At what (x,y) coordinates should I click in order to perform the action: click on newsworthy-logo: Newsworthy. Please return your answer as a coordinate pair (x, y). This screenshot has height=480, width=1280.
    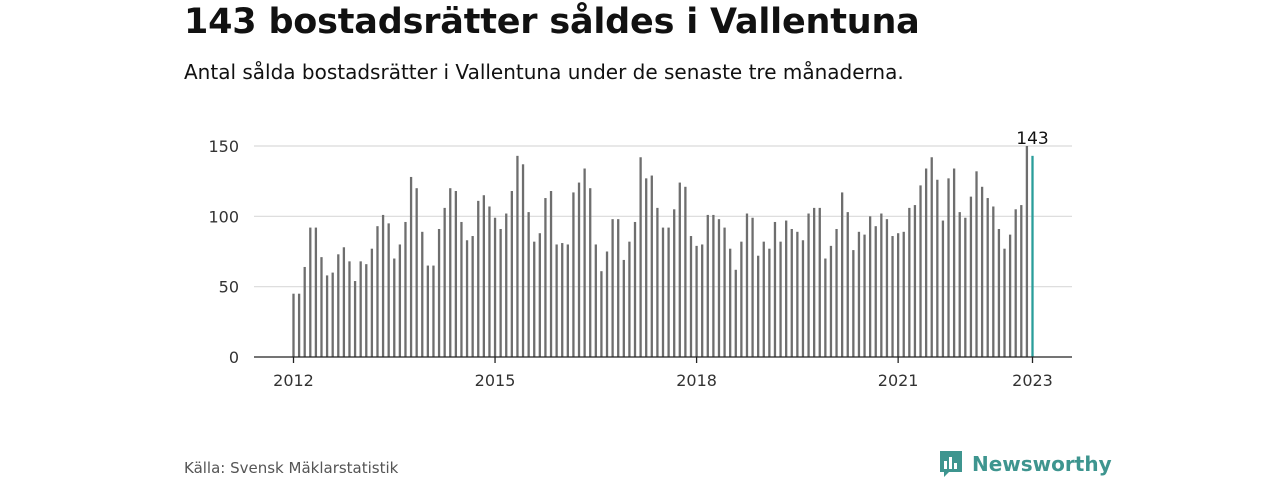
    Looking at the image, I should click on (1025, 464).